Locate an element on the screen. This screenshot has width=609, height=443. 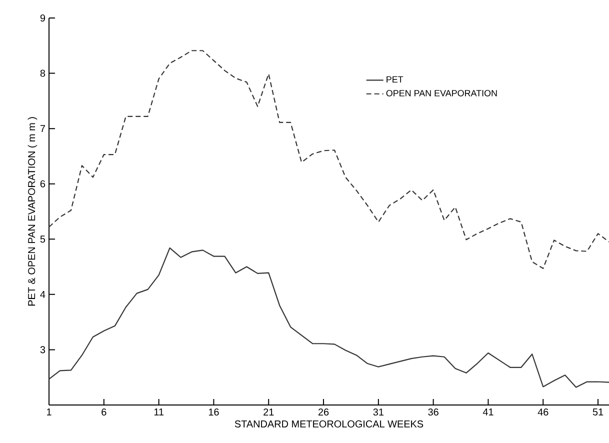
y-tick-label: 6 is located at coordinates (43, 184).